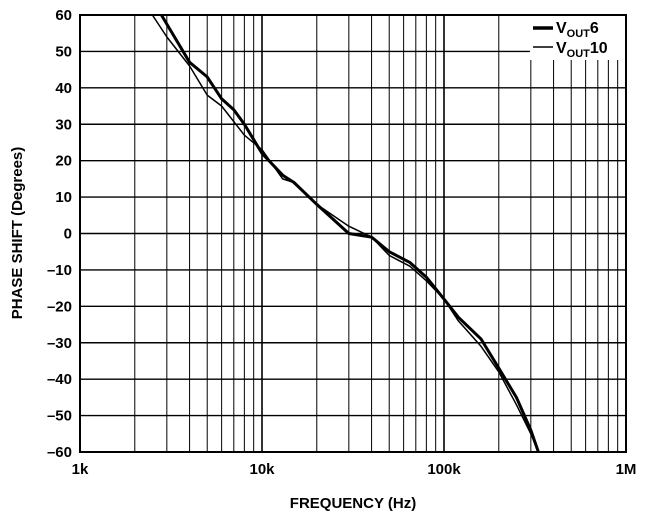 This screenshot has height=517, width=650. What do you see at coordinates (63, 197) in the screenshot?
I see `y-tick-label: 10` at bounding box center [63, 197].